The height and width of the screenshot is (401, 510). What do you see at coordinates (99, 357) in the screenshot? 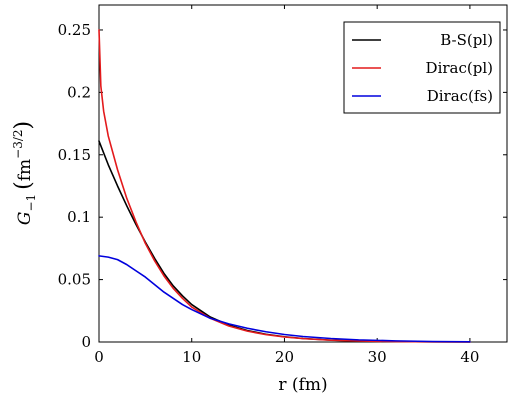
I see `x-tick-label: 0` at bounding box center [99, 357].